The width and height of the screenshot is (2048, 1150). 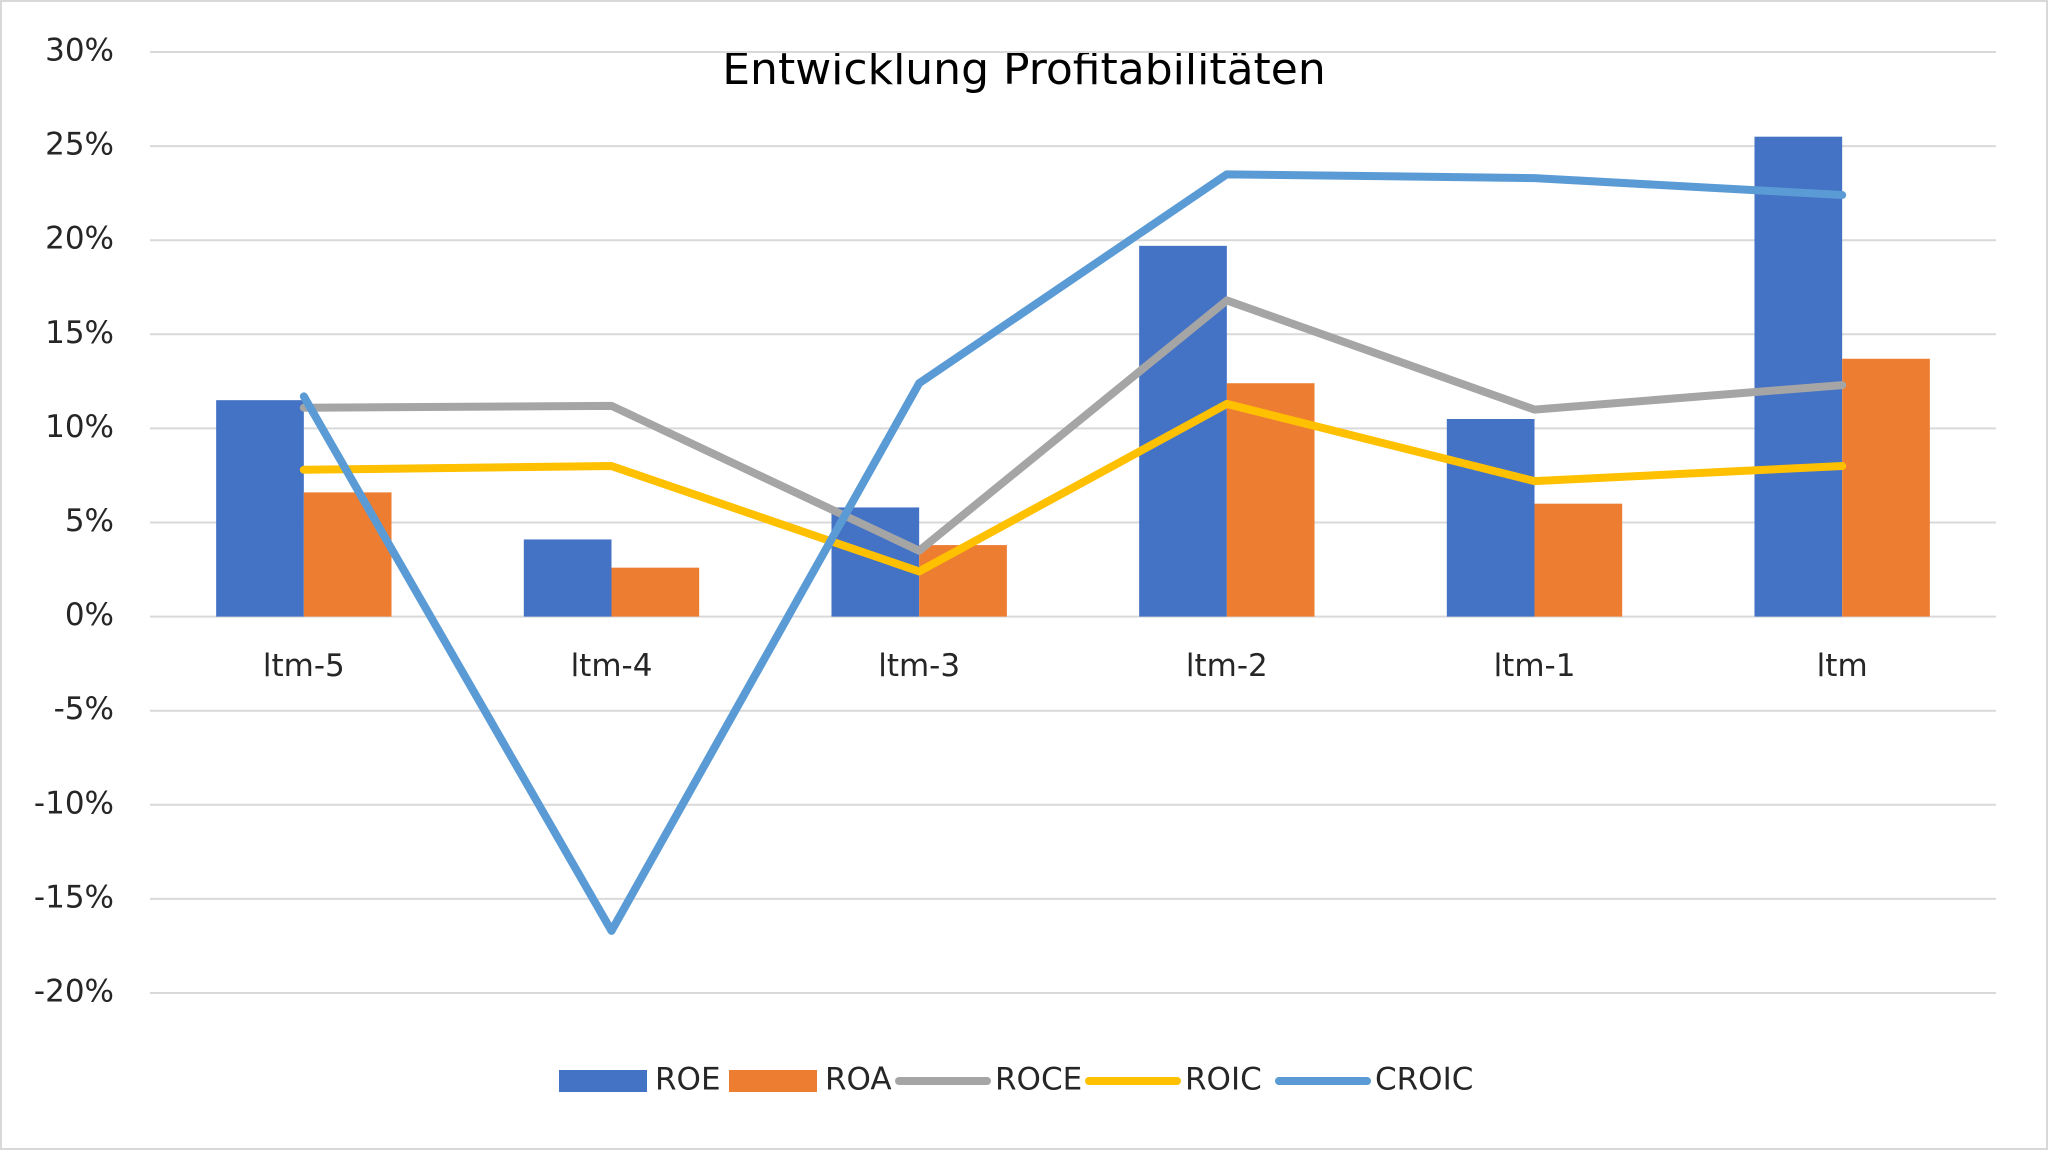 What do you see at coordinates (79, 145) in the screenshot?
I see `y-tick-label: 25%` at bounding box center [79, 145].